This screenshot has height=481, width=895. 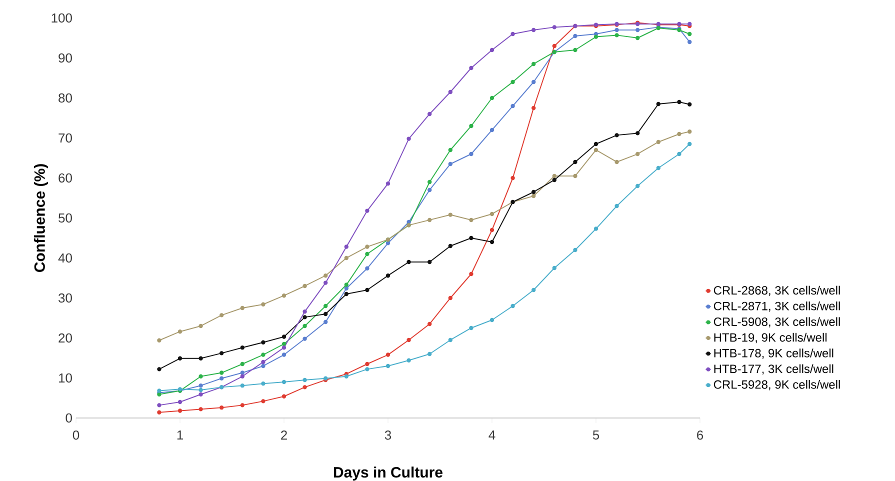 What do you see at coordinates (777, 291) in the screenshot?
I see `legend-label: CRL-2868, 3K cells/well` at bounding box center [777, 291].